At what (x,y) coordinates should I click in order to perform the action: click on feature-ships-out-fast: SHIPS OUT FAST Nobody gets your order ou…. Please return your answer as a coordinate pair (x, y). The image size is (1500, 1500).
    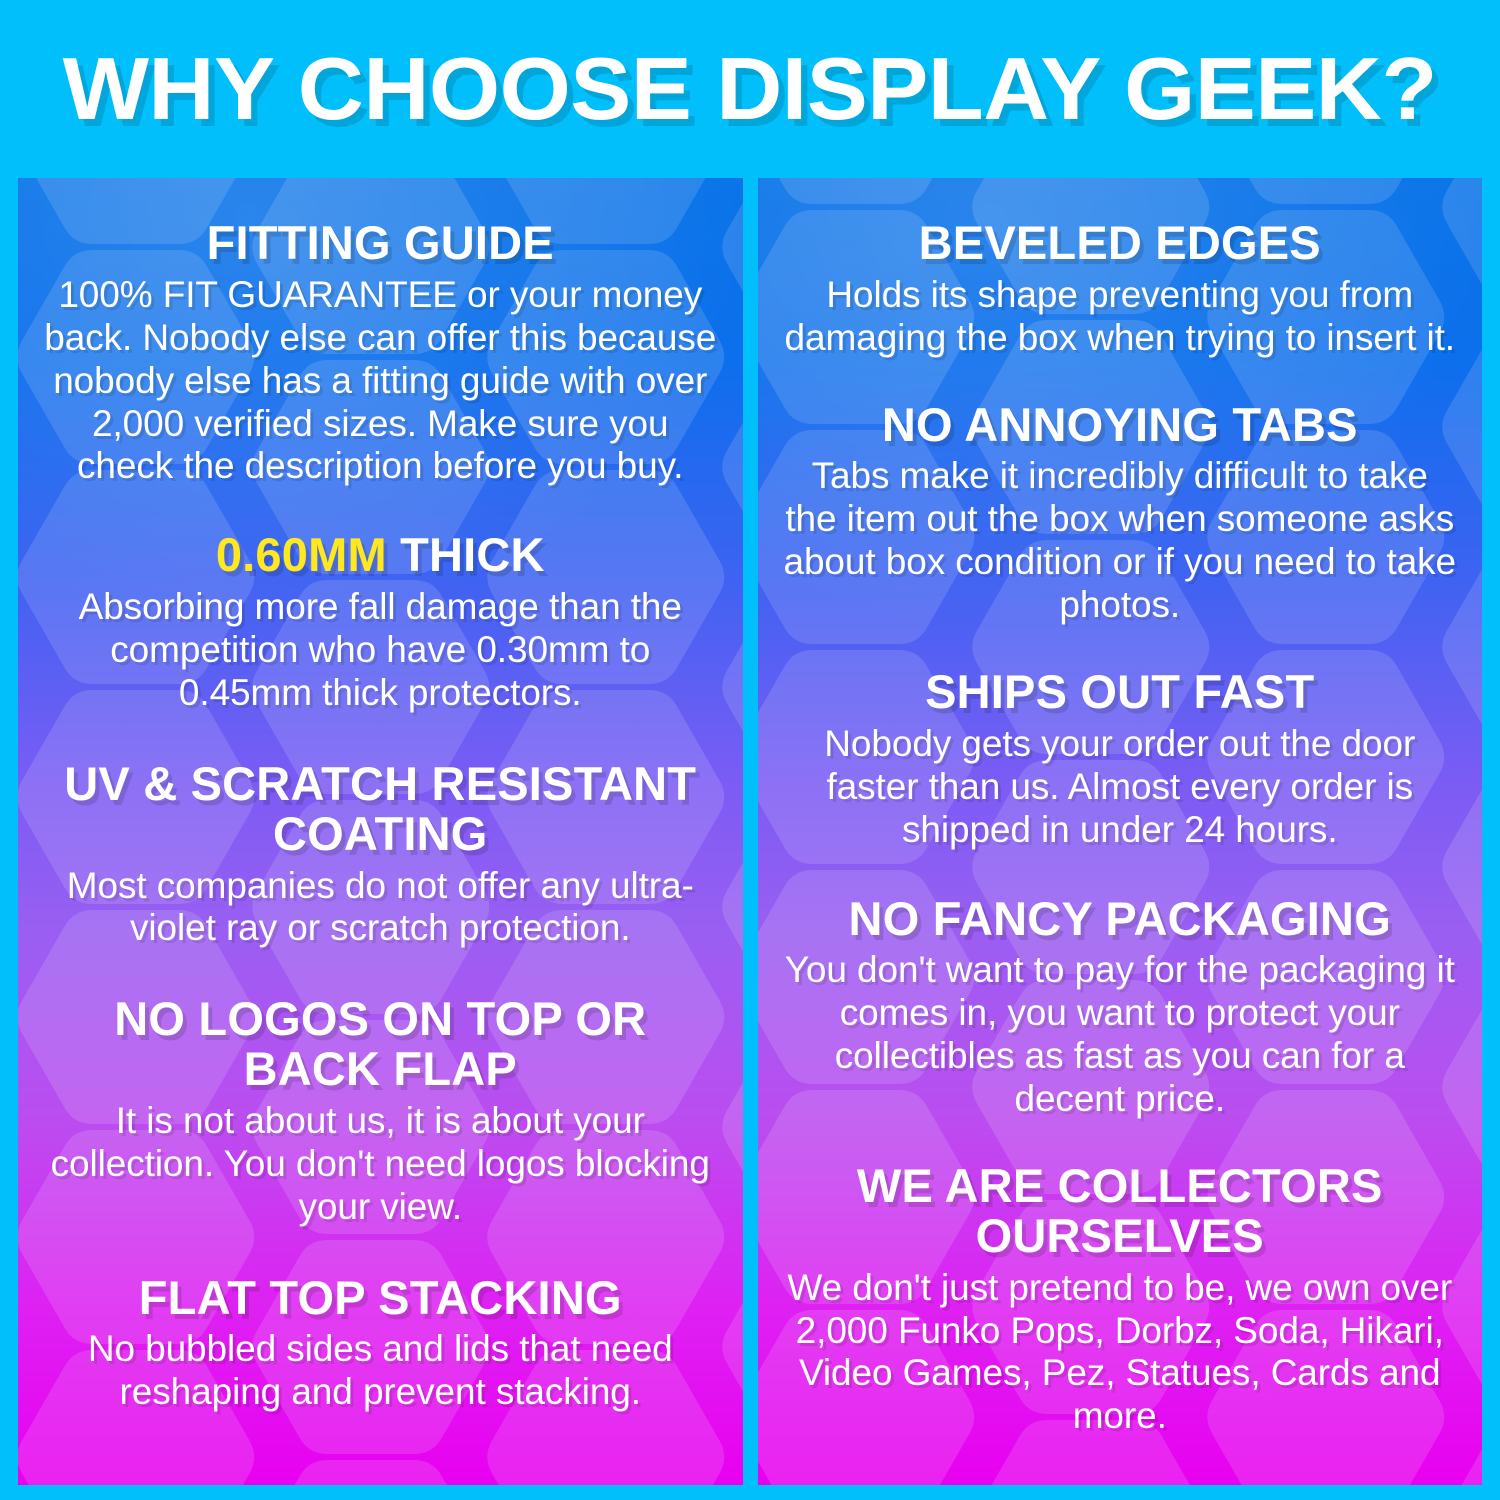
    Looking at the image, I should click on (1120, 759).